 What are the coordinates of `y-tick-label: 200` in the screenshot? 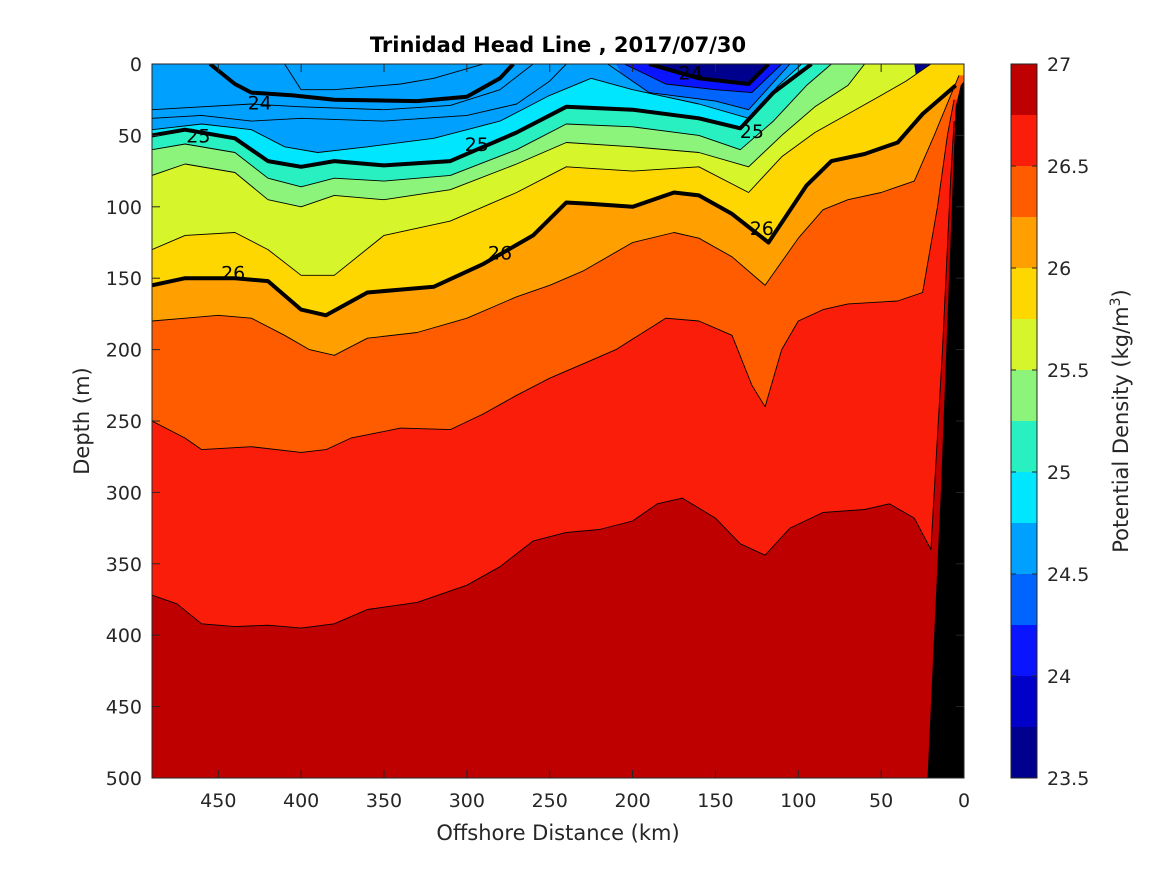 It's located at (124, 351).